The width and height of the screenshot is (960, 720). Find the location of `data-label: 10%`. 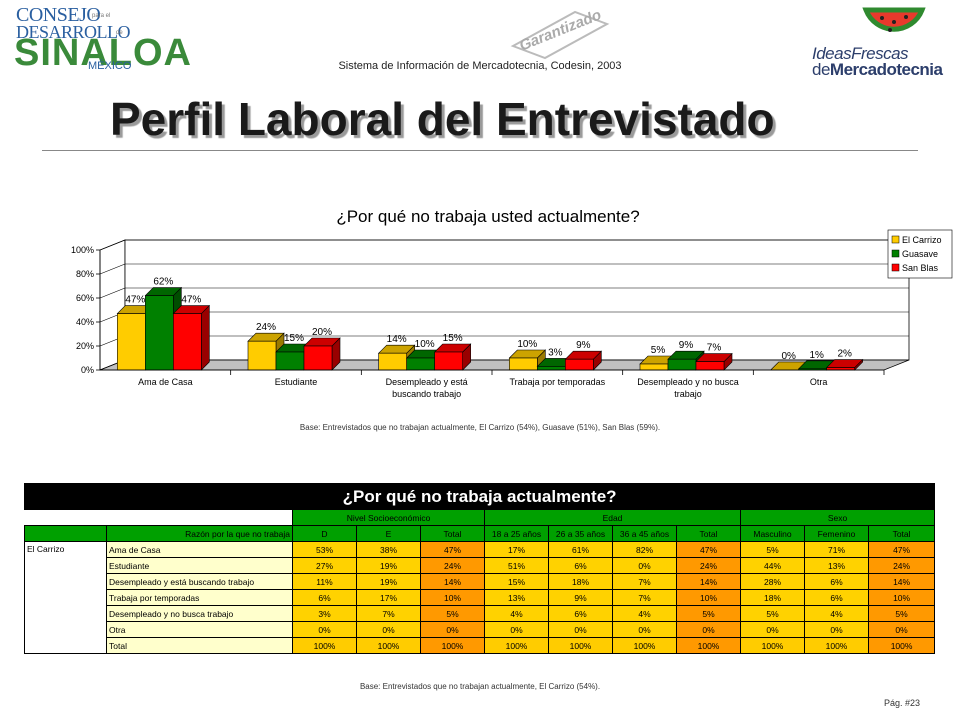

data-label: 10% is located at coordinates (425, 344).